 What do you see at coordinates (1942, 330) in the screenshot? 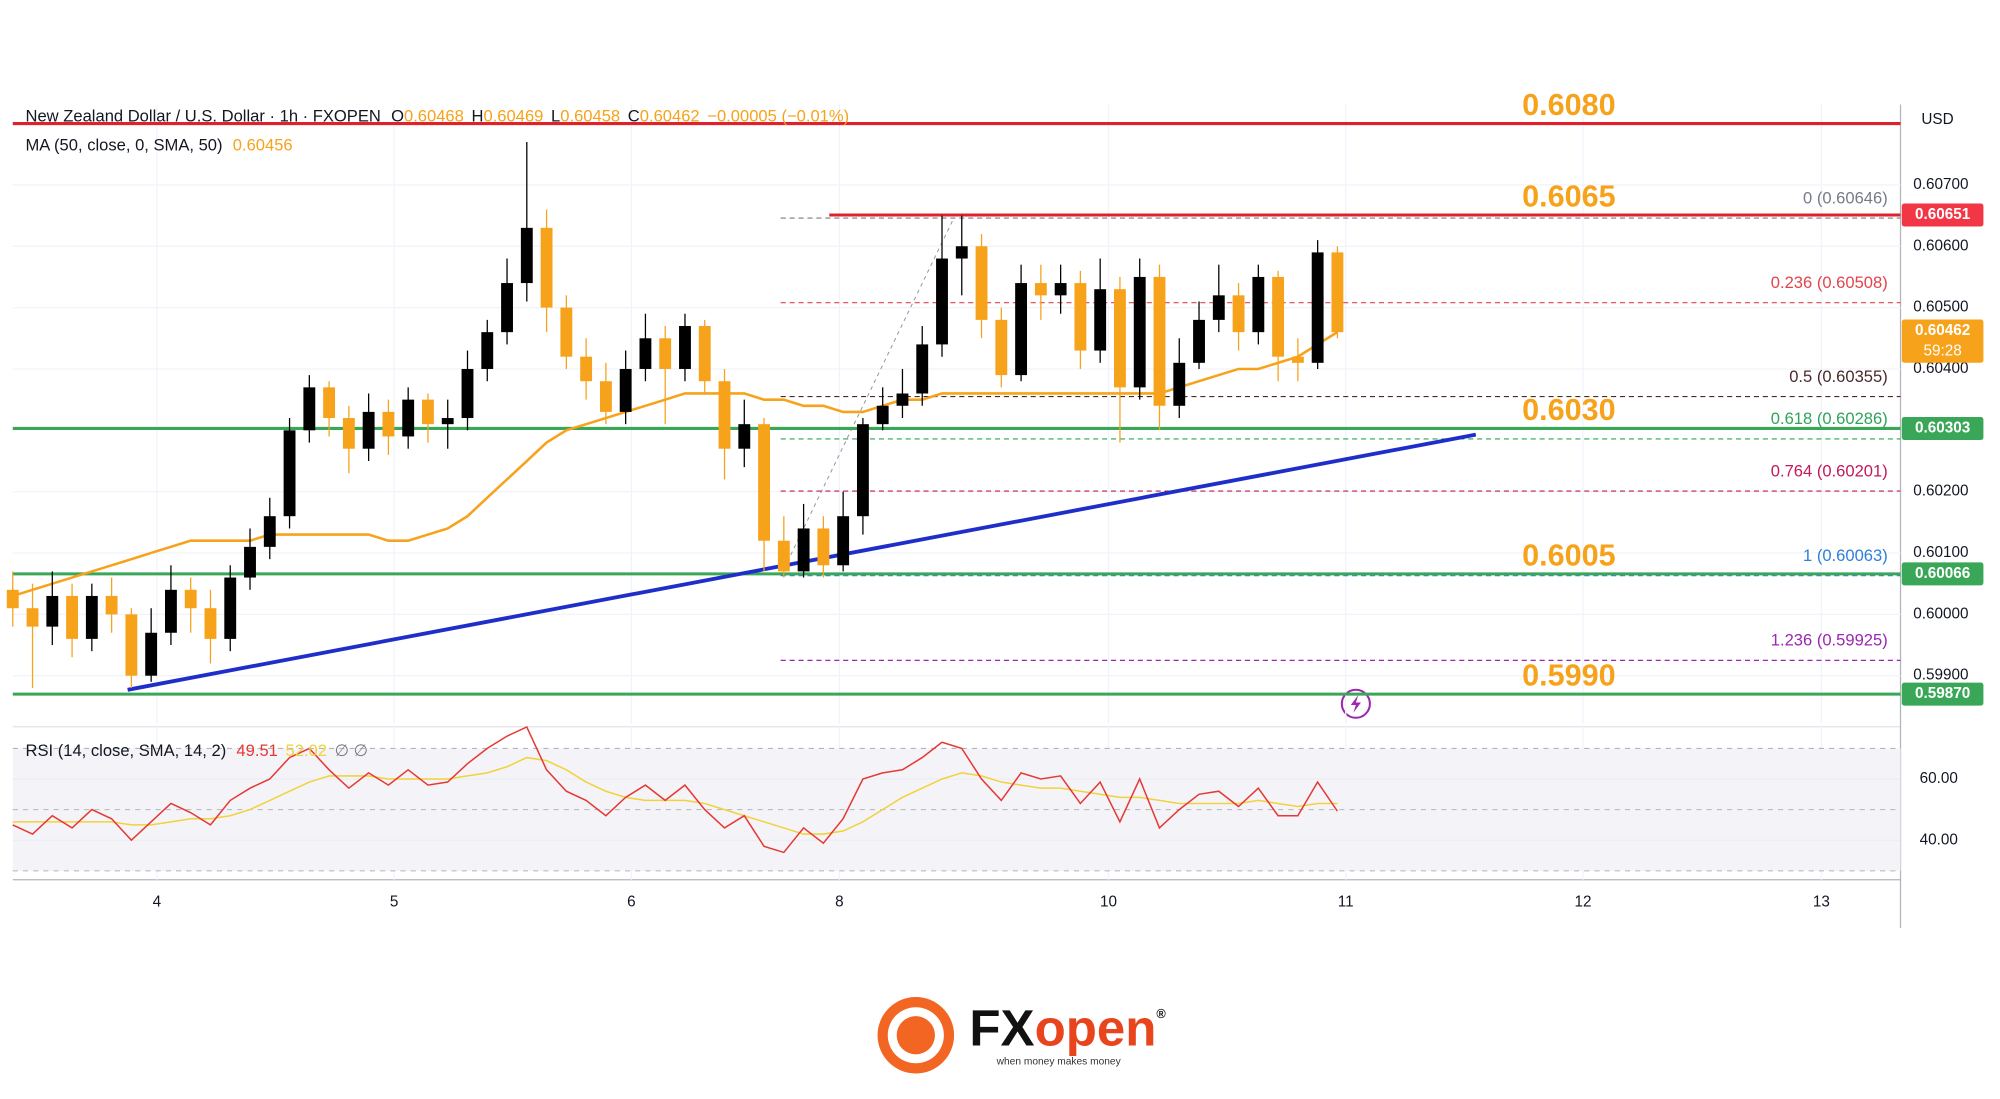
I see `price-tag-label: 0.60462` at bounding box center [1942, 330].